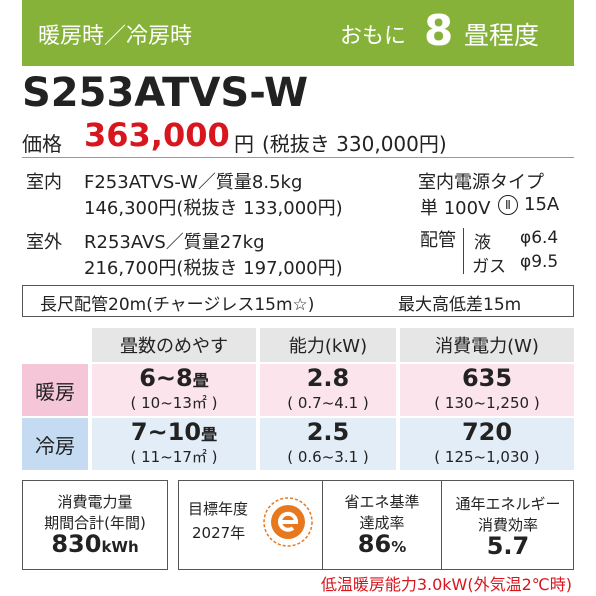  I want to click on price-tax-excluded: (税抜き 330,000円), so click(354, 144).